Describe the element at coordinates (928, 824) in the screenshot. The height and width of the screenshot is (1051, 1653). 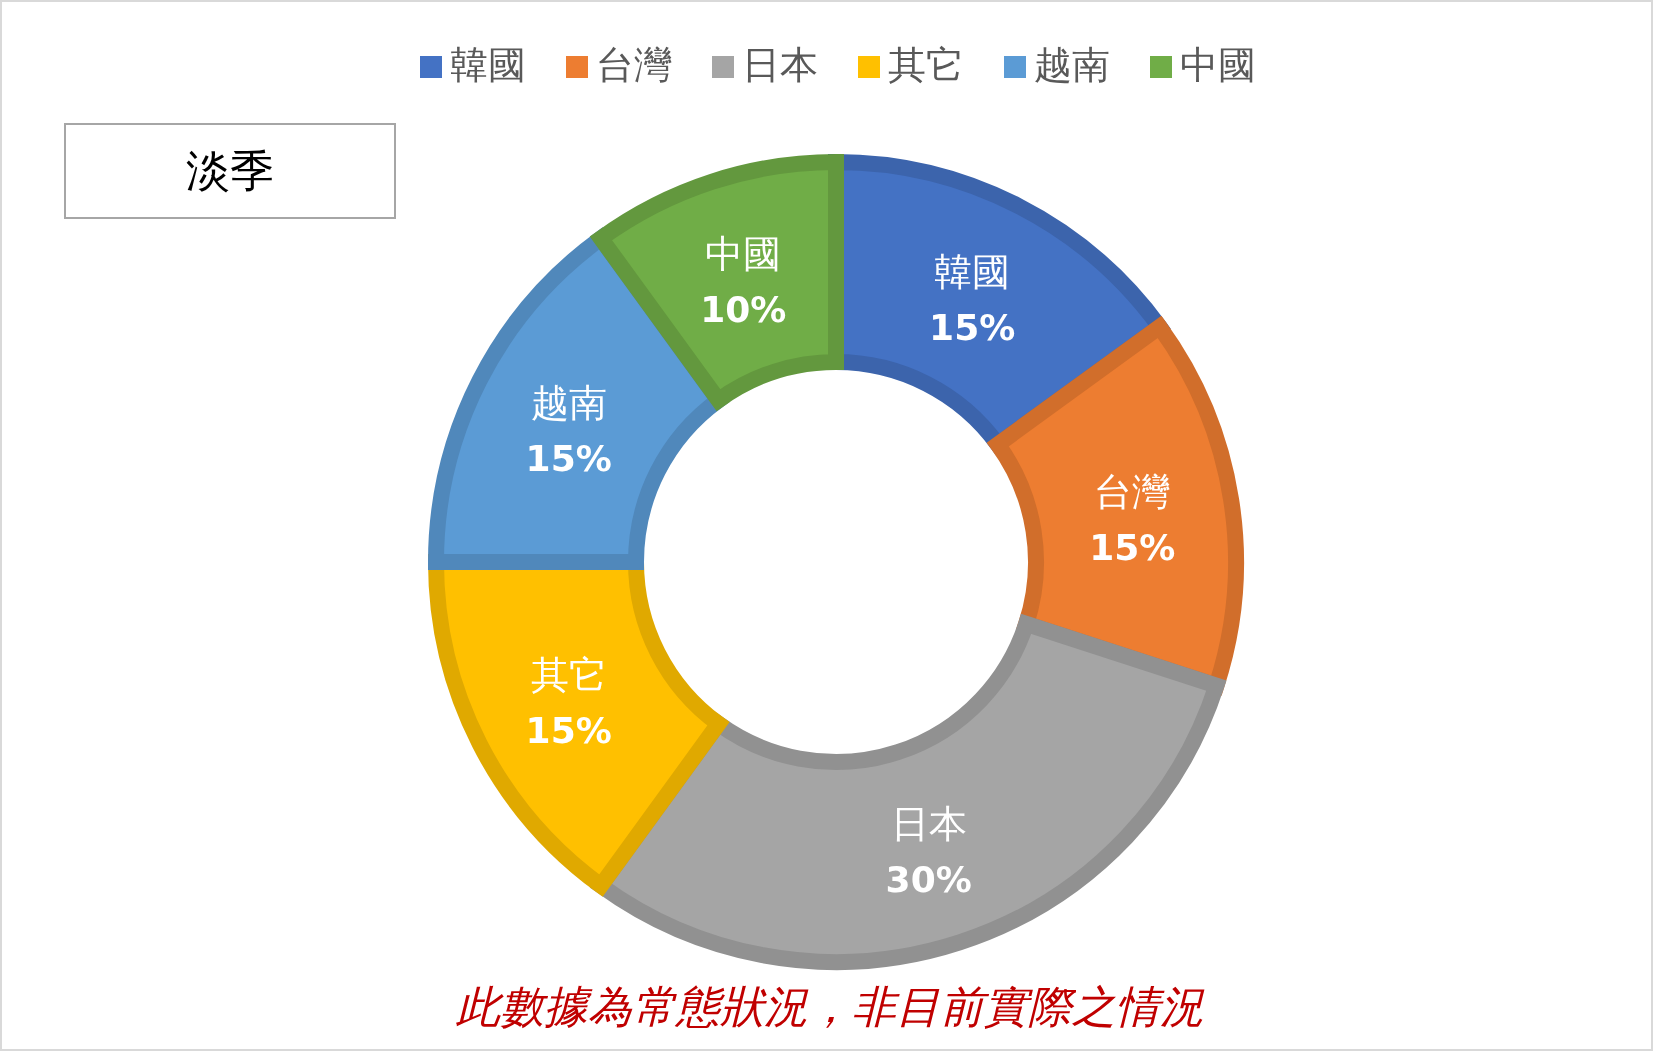
I see `slice-label: 日本` at that location.